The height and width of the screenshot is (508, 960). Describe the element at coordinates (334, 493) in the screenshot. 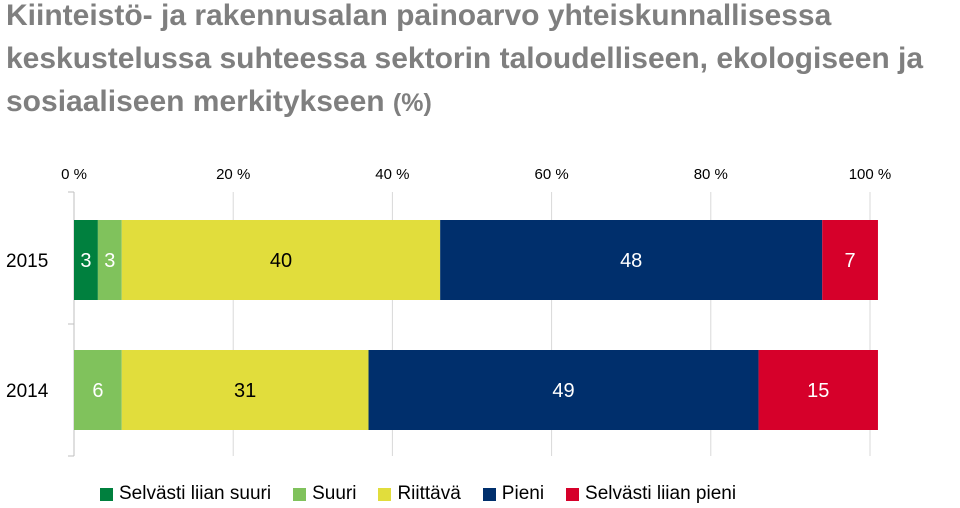

I see `legend-label: Suuri` at that location.